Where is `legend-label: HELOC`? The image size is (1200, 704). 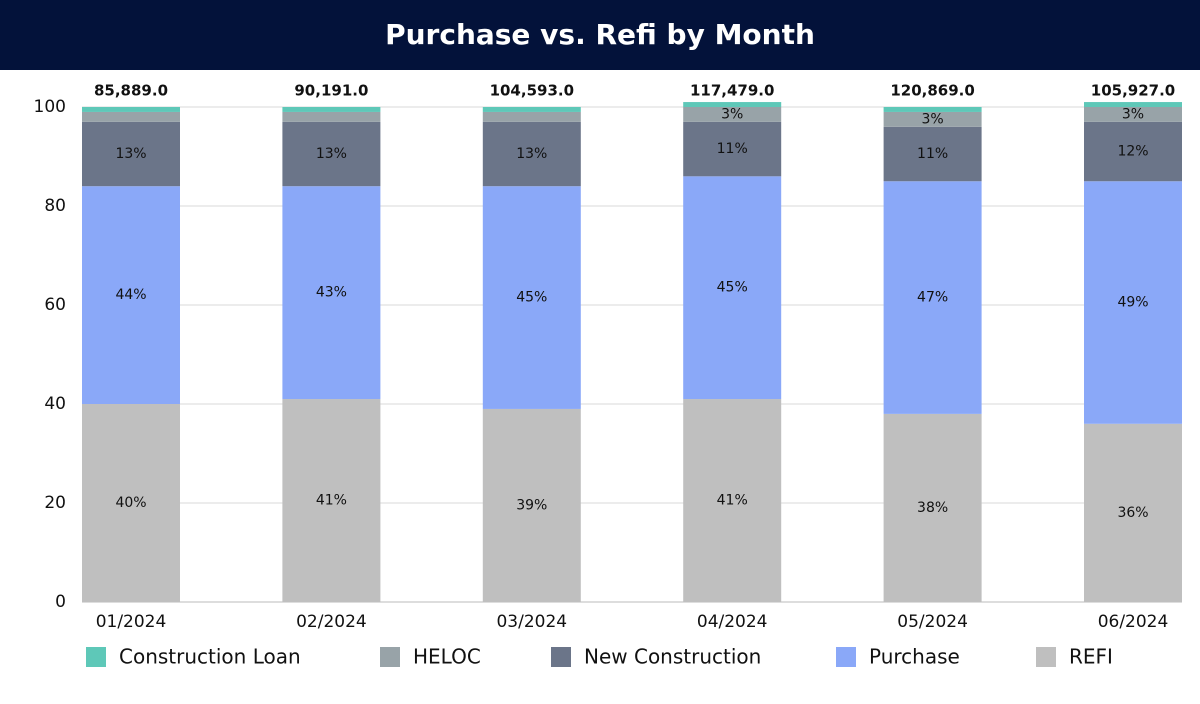 legend-label: HELOC is located at coordinates (447, 657).